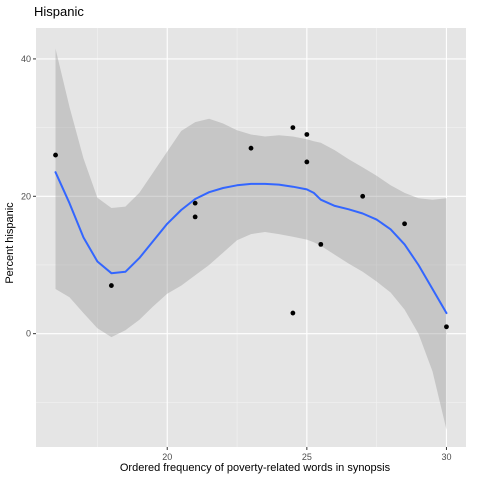 This screenshot has height=480, width=480. What do you see at coordinates (26, 196) in the screenshot?
I see `y-tick-label: 20` at bounding box center [26, 196].